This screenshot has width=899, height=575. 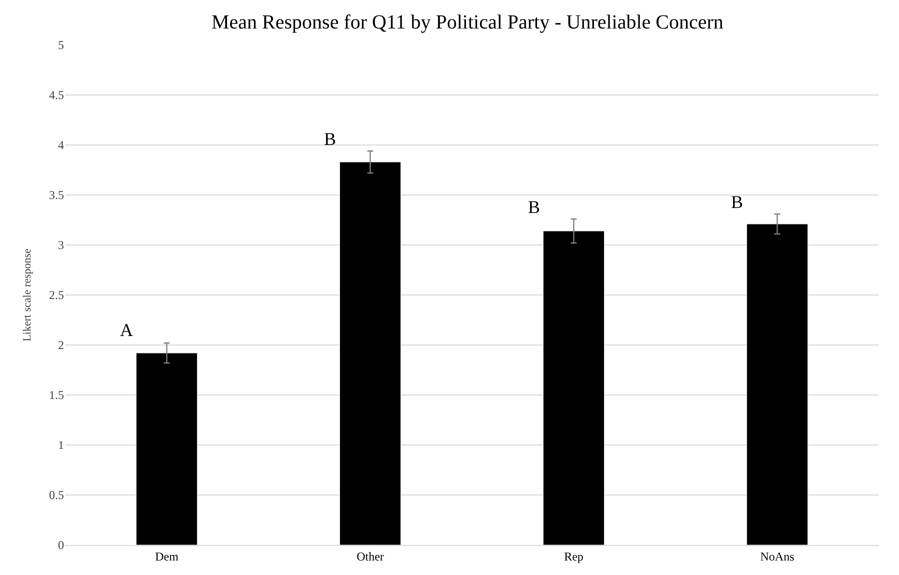 What do you see at coordinates (126, 330) in the screenshot?
I see `annotation: A` at bounding box center [126, 330].